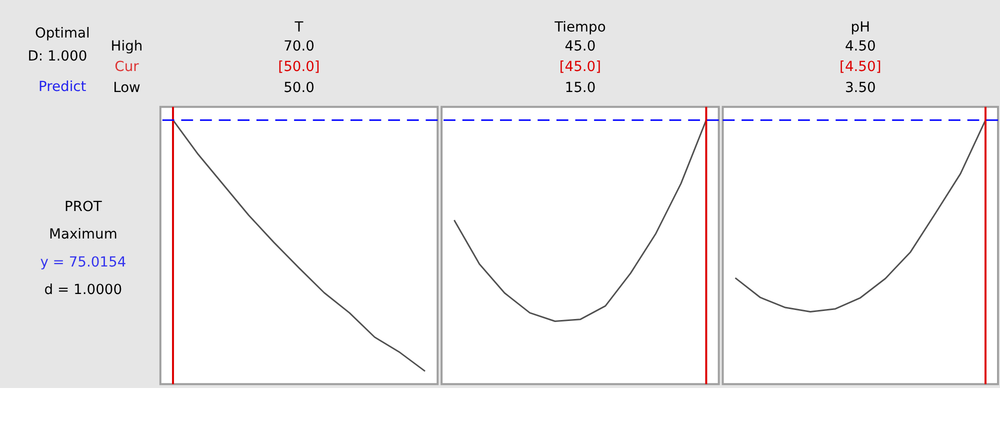 Image resolution: width=1000 pixels, height=434 pixels. I want to click on chart-title: T, so click(299, 28).